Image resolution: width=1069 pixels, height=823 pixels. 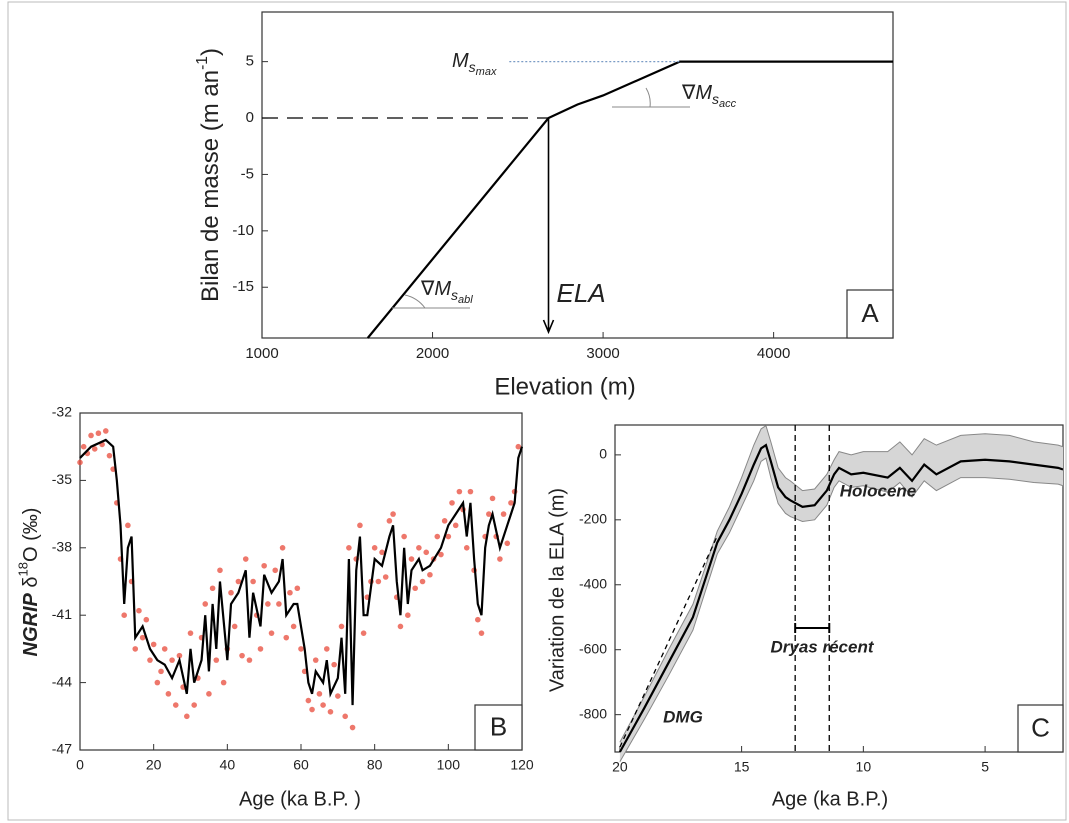 What do you see at coordinates (210, 52) in the screenshot?
I see `y-axis-title-part: )` at bounding box center [210, 52].